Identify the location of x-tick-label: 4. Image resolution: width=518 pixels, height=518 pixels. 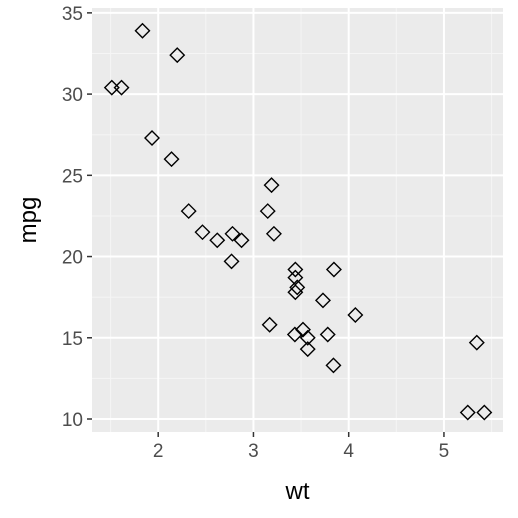
(348, 451).